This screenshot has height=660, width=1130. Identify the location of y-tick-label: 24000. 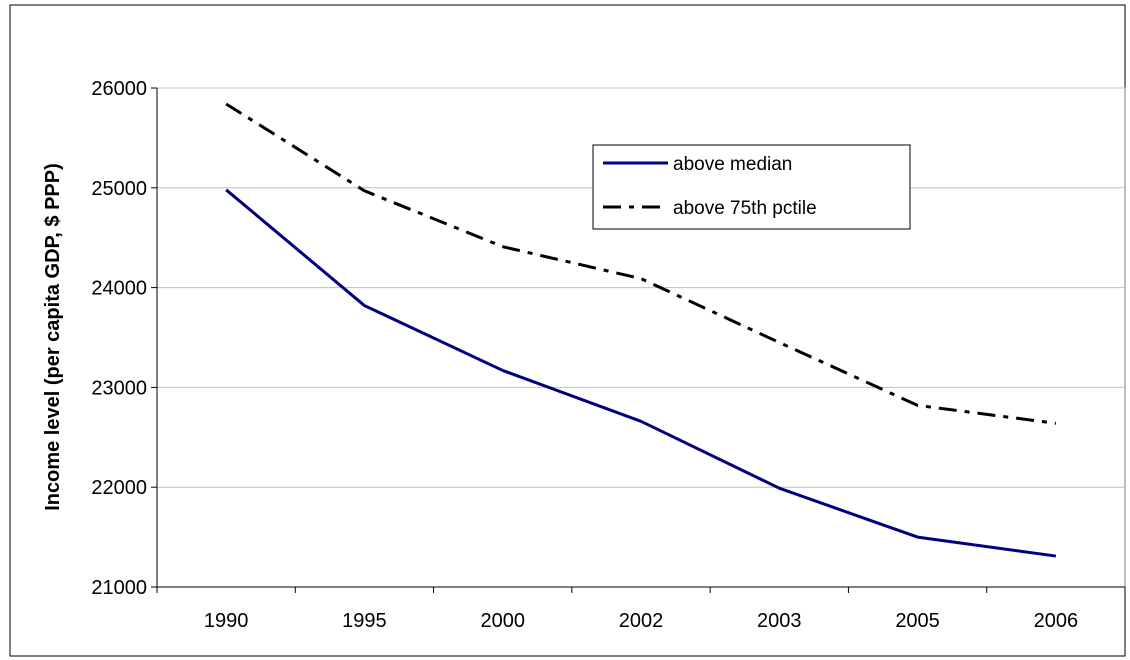
(119, 289).